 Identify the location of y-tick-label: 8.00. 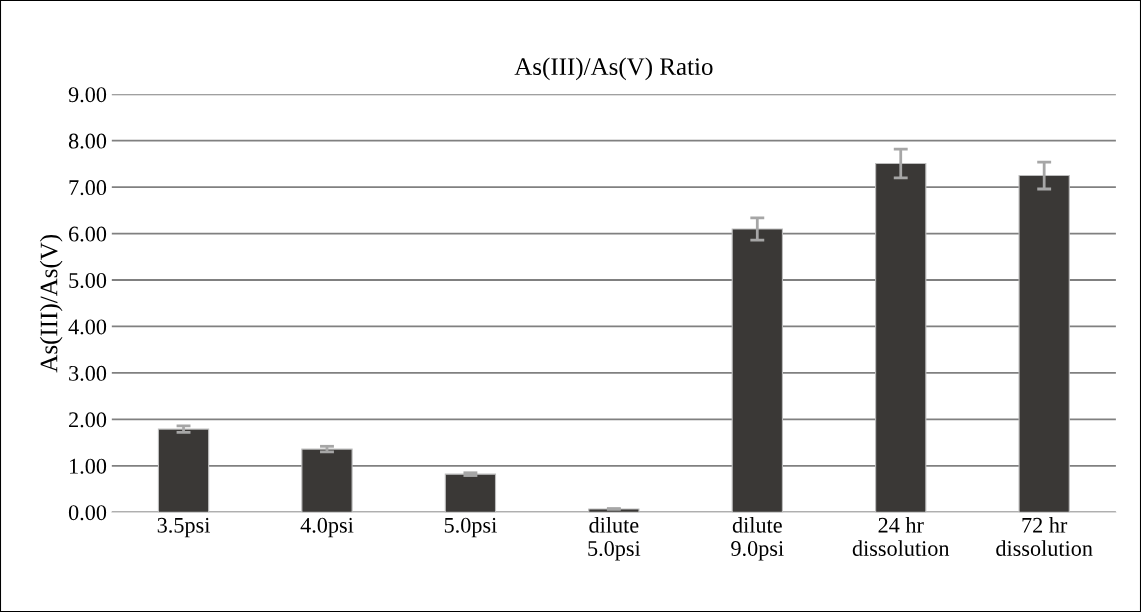
(87, 141).